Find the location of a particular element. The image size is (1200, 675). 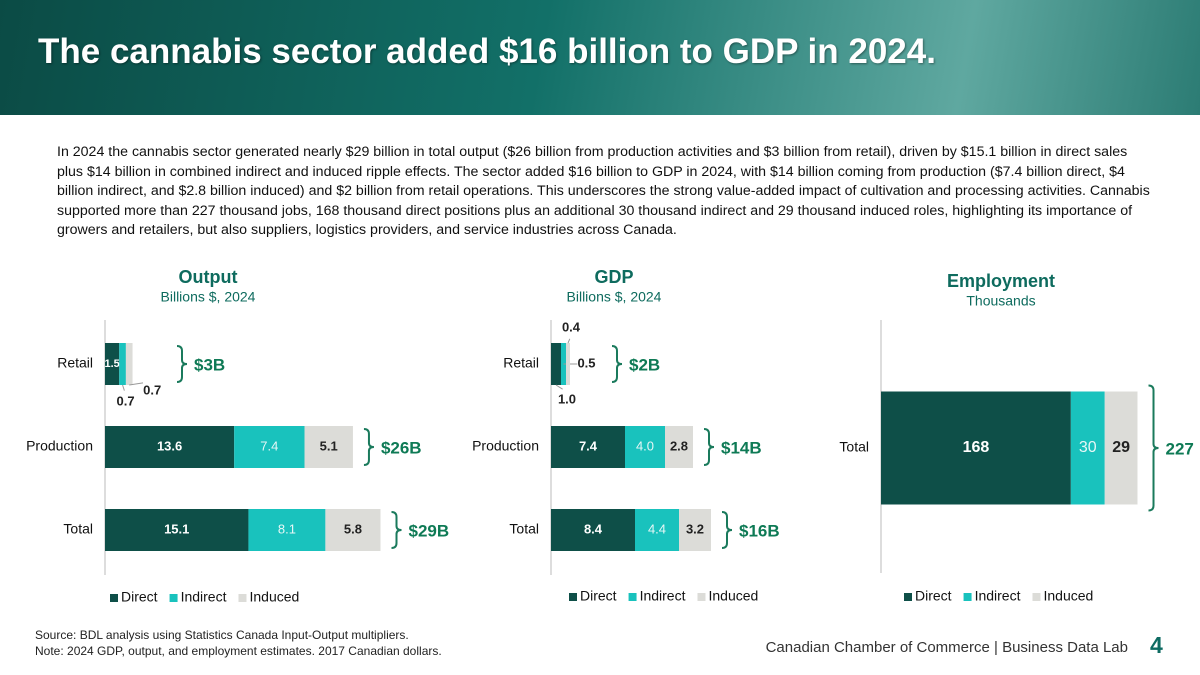

total-label: $16B is located at coordinates (759, 530).